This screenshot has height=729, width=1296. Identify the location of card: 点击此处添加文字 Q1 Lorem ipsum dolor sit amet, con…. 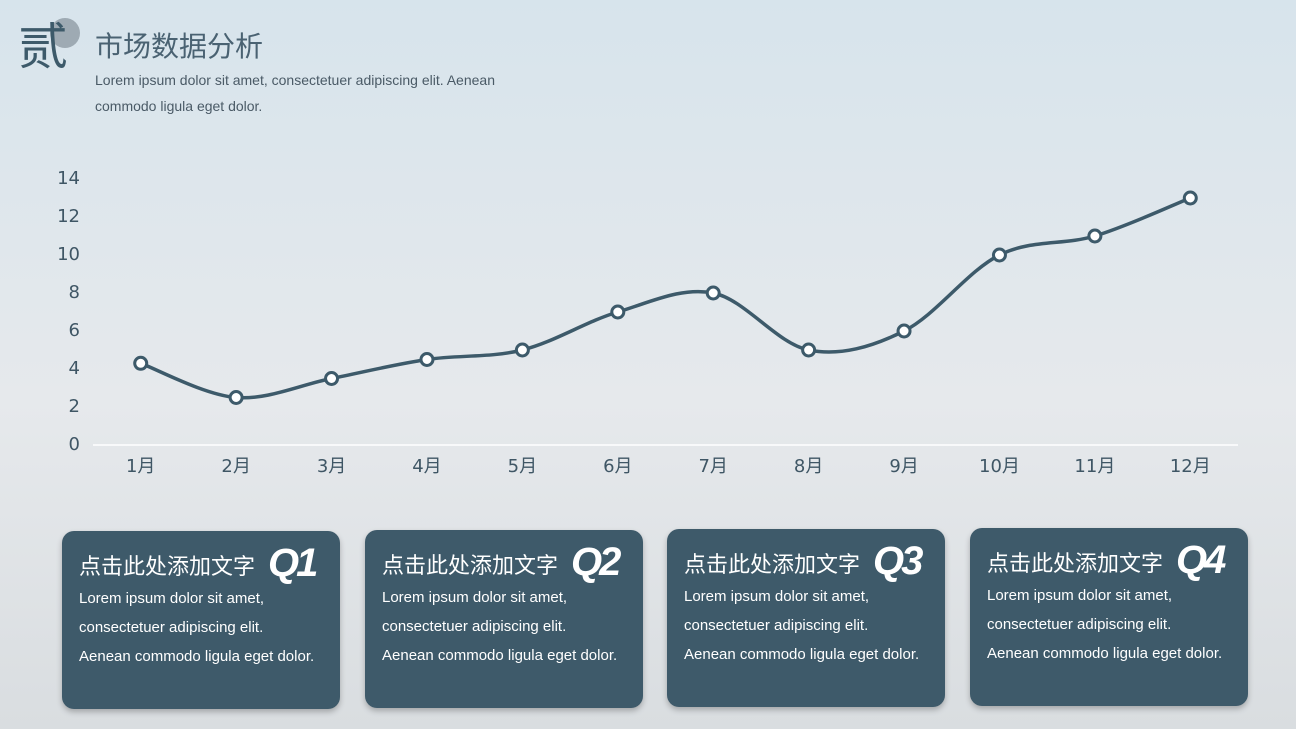
(201, 620).